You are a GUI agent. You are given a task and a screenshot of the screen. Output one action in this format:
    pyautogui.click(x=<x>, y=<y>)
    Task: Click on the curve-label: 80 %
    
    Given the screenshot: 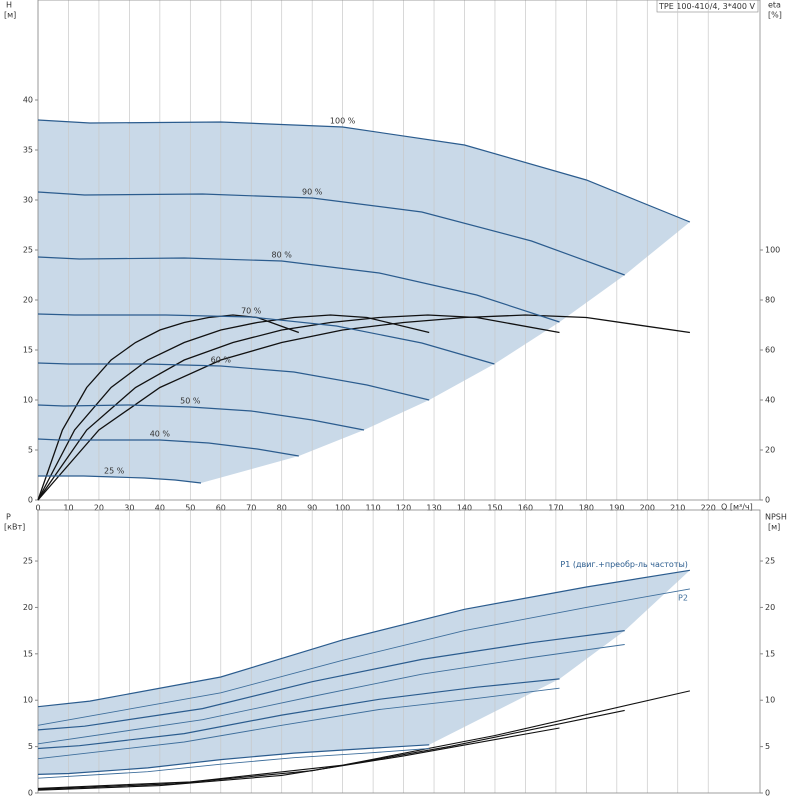 What is the action you would take?
    pyautogui.click(x=282, y=255)
    